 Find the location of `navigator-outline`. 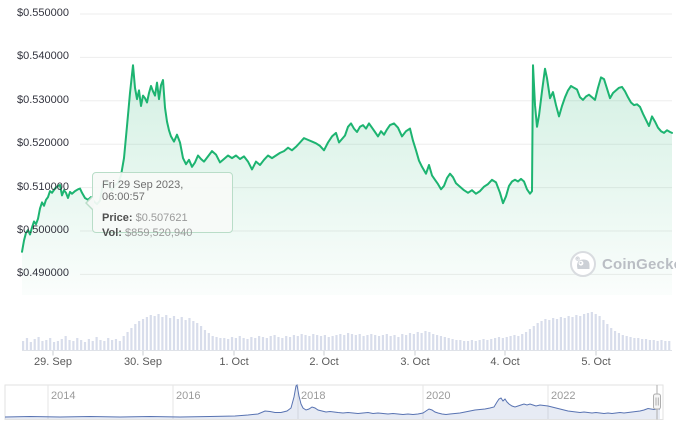

navigator-outline is located at coordinates (334, 402).